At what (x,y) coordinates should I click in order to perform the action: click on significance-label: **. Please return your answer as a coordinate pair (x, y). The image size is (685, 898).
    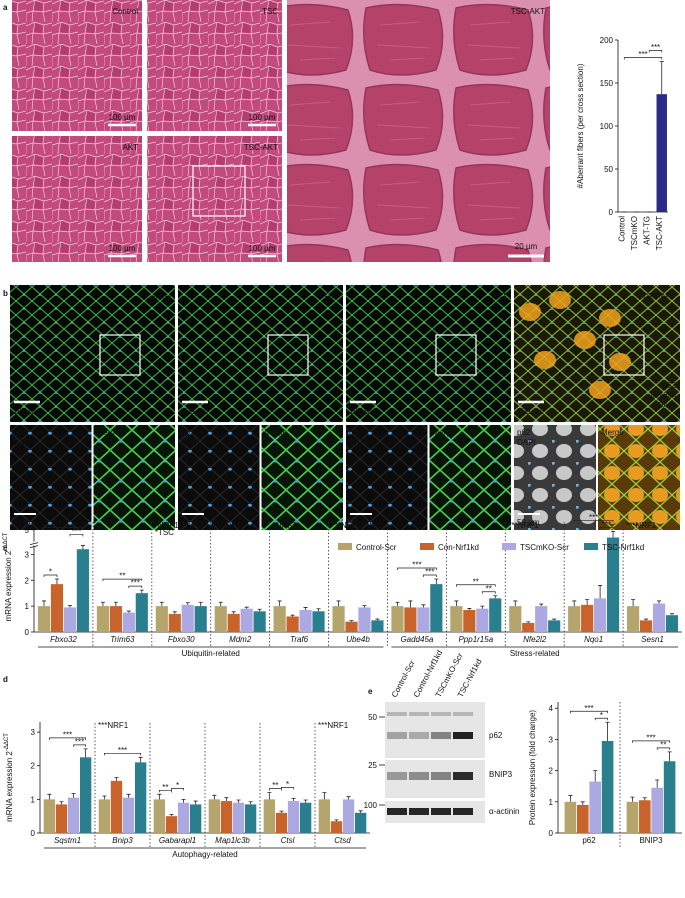
    Looking at the image, I should click on (476, 581).